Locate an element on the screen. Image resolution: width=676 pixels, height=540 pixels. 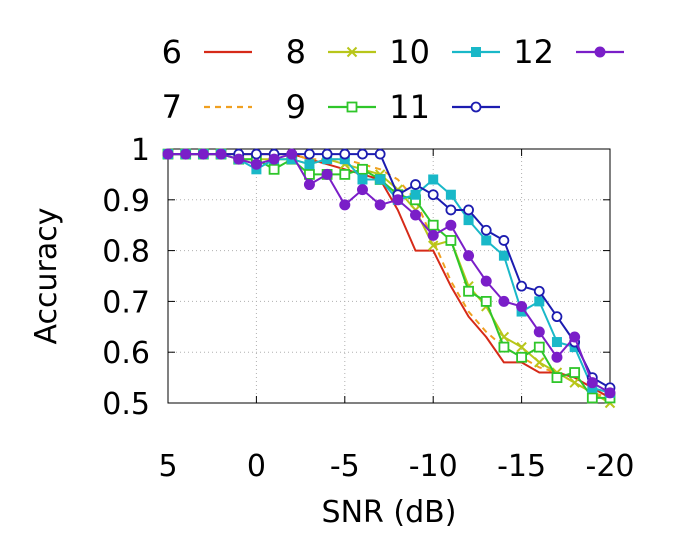
legend-label: 7 is located at coordinates (172, 107).